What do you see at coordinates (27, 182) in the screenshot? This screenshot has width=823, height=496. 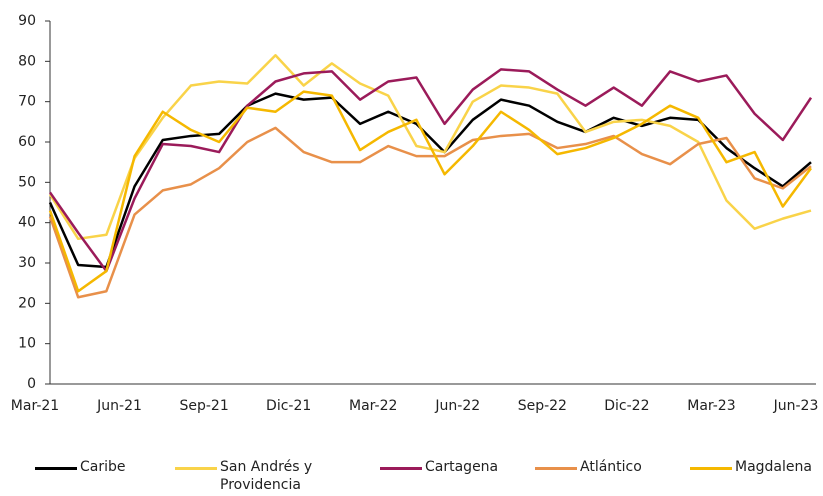 I see `y-tick-label: 50` at bounding box center [27, 182].